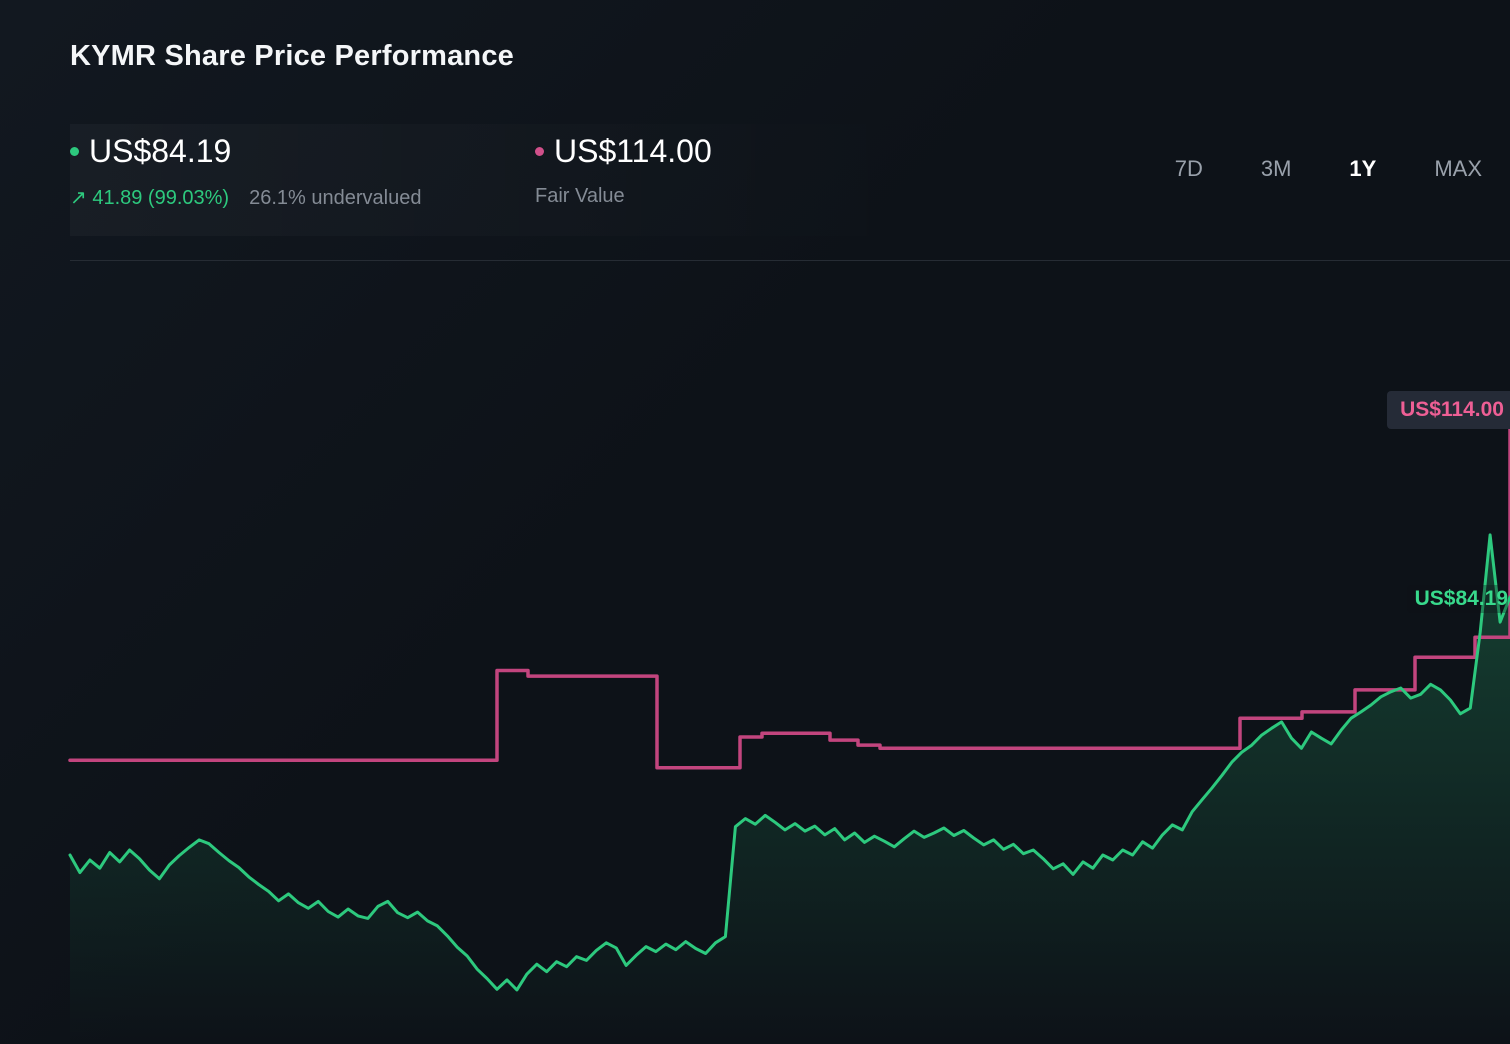 Image resolution: width=1510 pixels, height=1044 pixels. Describe the element at coordinates (1448, 410) in the screenshot. I see `fair-value-edge-label: US$114.00` at that location.